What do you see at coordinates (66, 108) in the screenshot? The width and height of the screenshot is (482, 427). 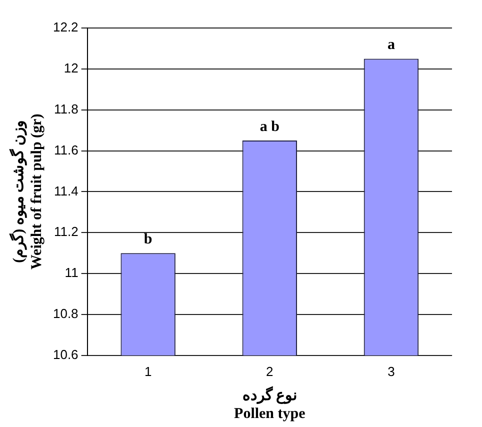 I see `y-tick-label: 11.8` at bounding box center [66, 108].